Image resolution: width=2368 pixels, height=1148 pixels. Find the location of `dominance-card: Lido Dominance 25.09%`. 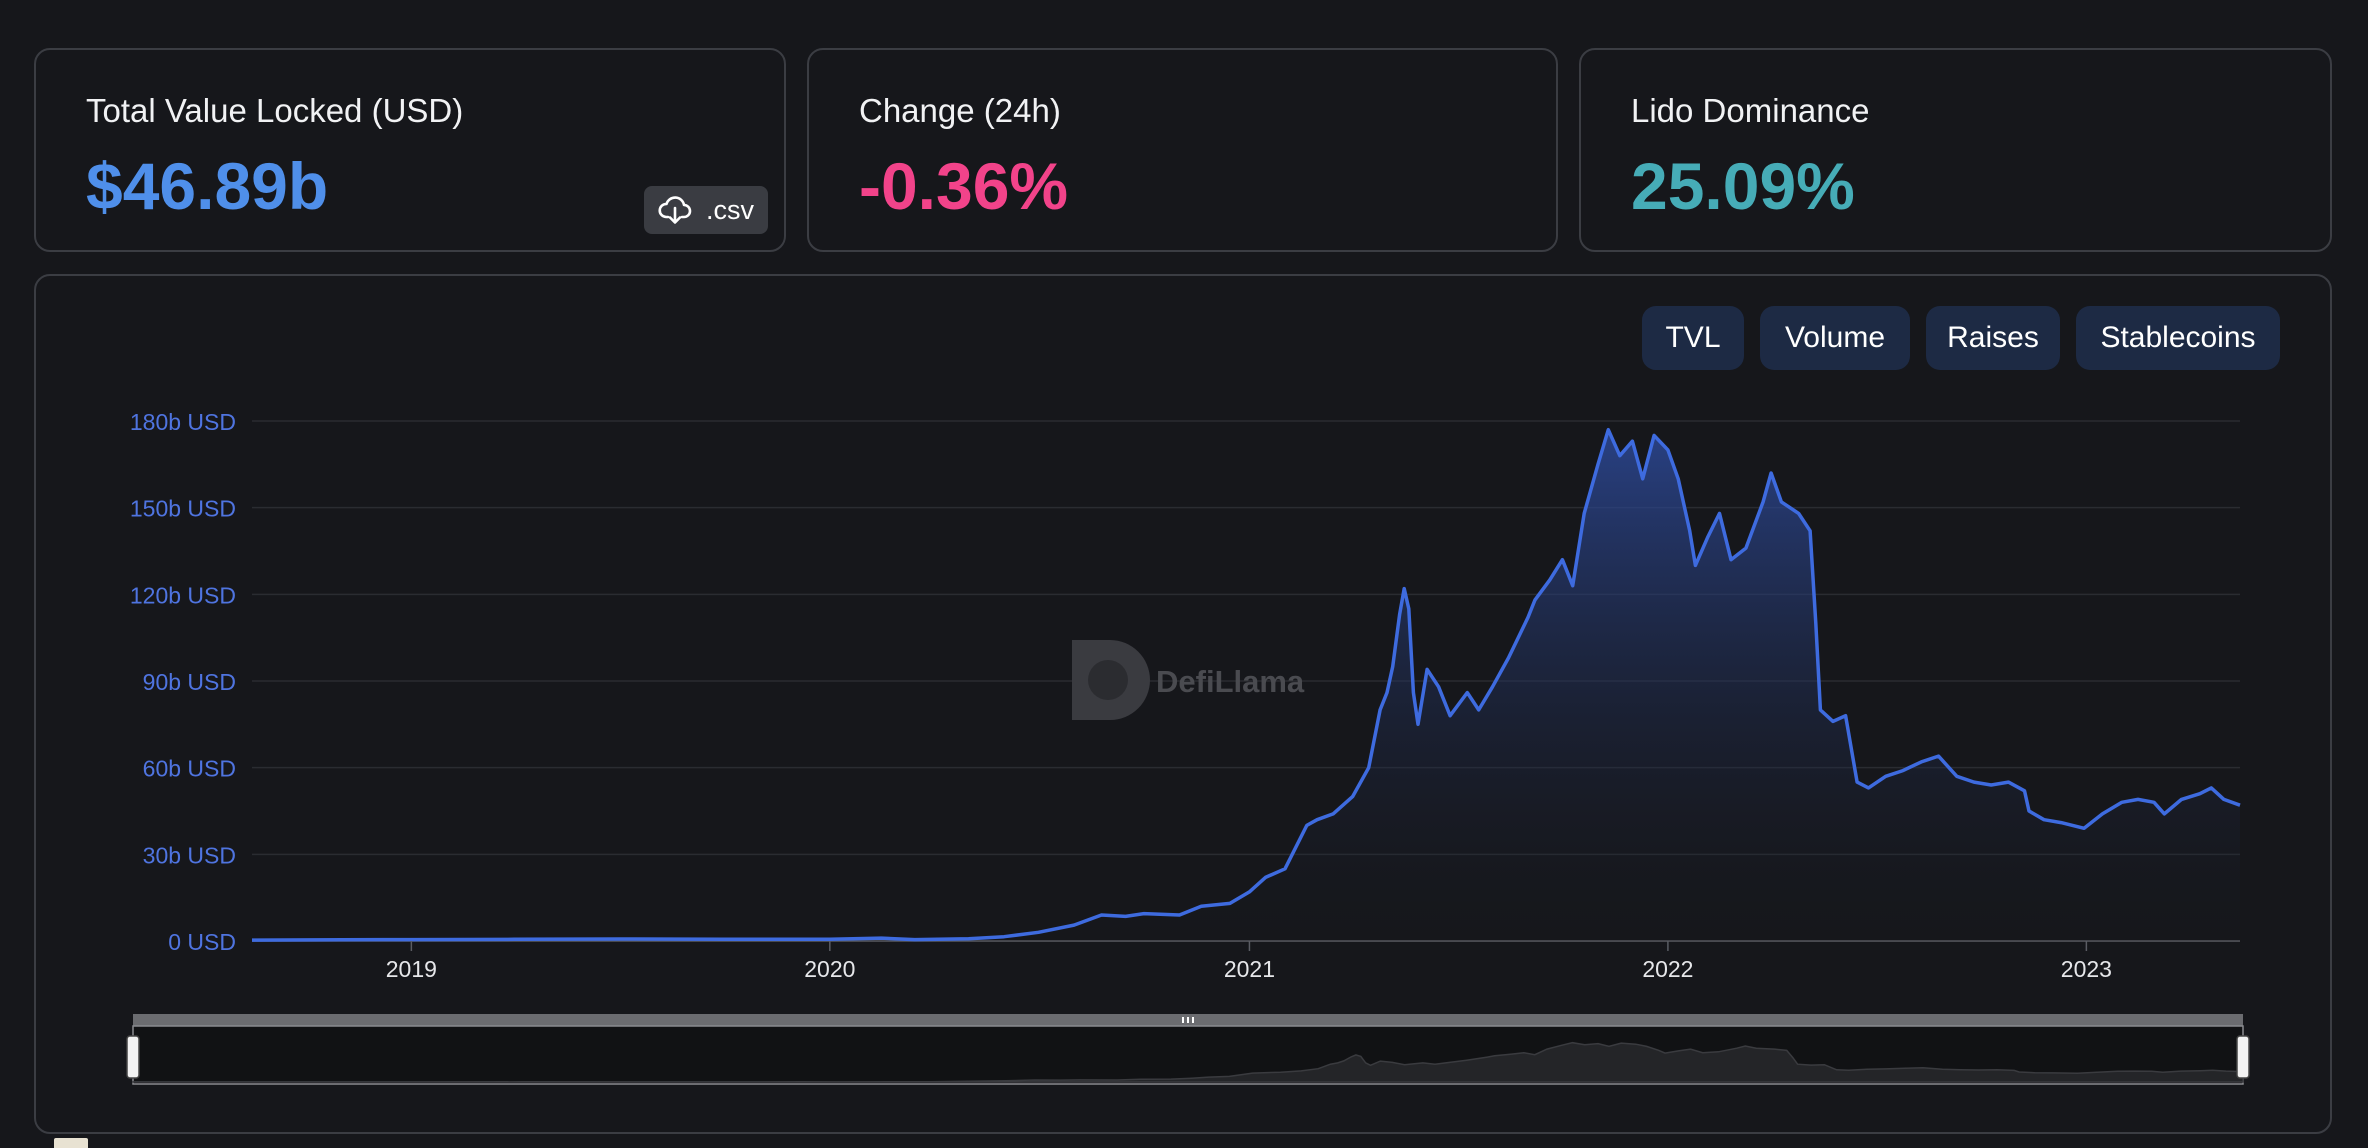

dominance-card: Lido Dominance 25.09% is located at coordinates (1955, 150).